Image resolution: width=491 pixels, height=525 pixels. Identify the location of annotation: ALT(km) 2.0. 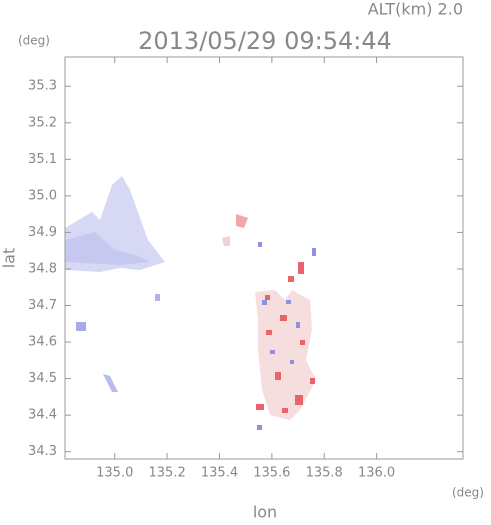
(415, 9).